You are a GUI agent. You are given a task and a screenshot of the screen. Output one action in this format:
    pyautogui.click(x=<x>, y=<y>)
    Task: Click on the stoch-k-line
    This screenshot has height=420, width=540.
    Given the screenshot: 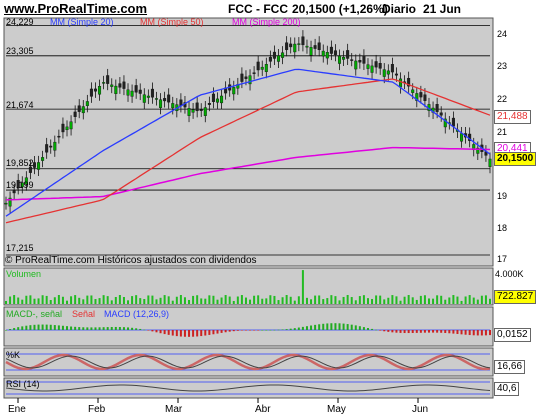 What is the action you would take?
    pyautogui.click(x=248, y=362)
    